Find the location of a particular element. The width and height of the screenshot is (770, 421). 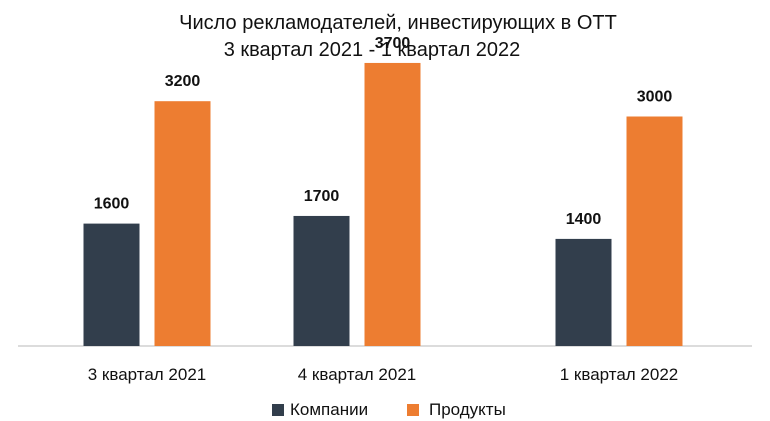

chart-title-line-2: 3 квартал 2021 - 1 квартал 2022 is located at coordinates (372, 50).